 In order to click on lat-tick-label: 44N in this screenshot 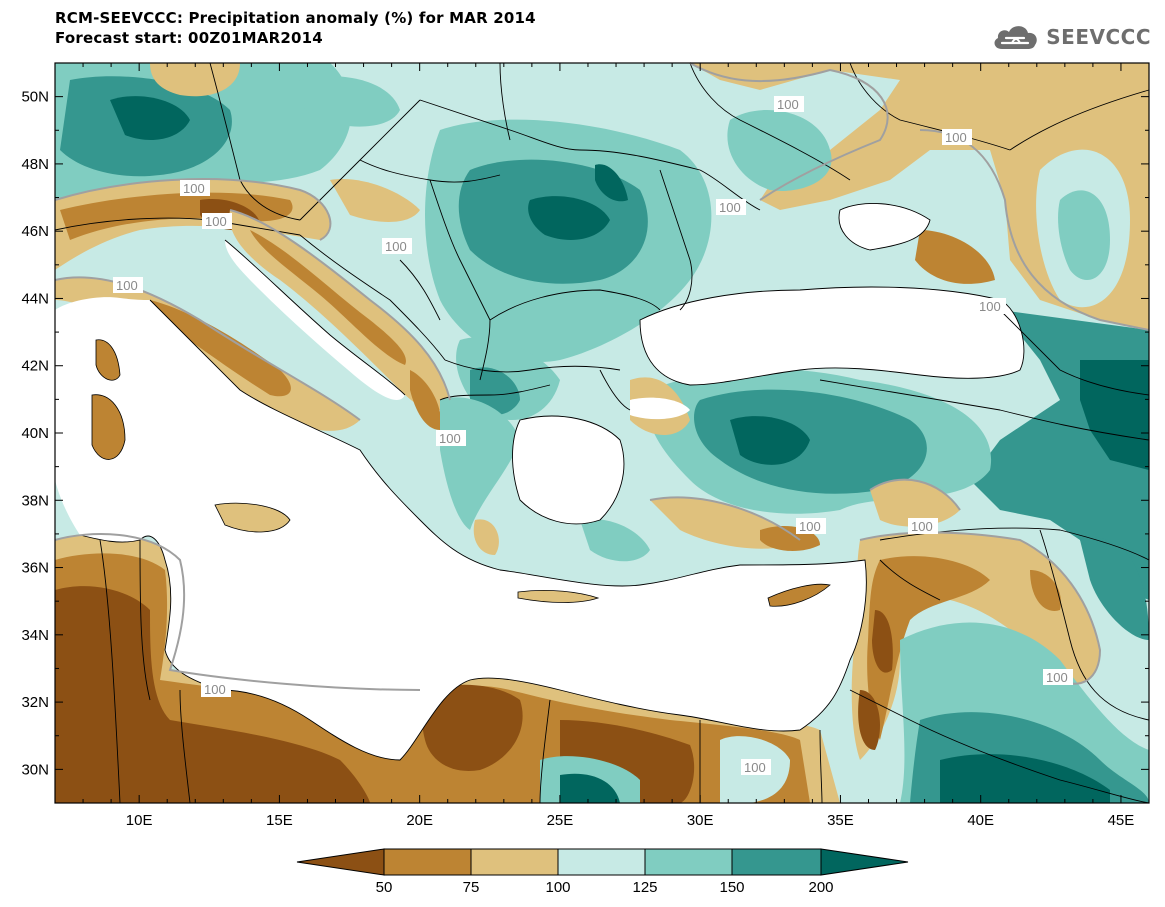, I will do `click(35, 298)`.